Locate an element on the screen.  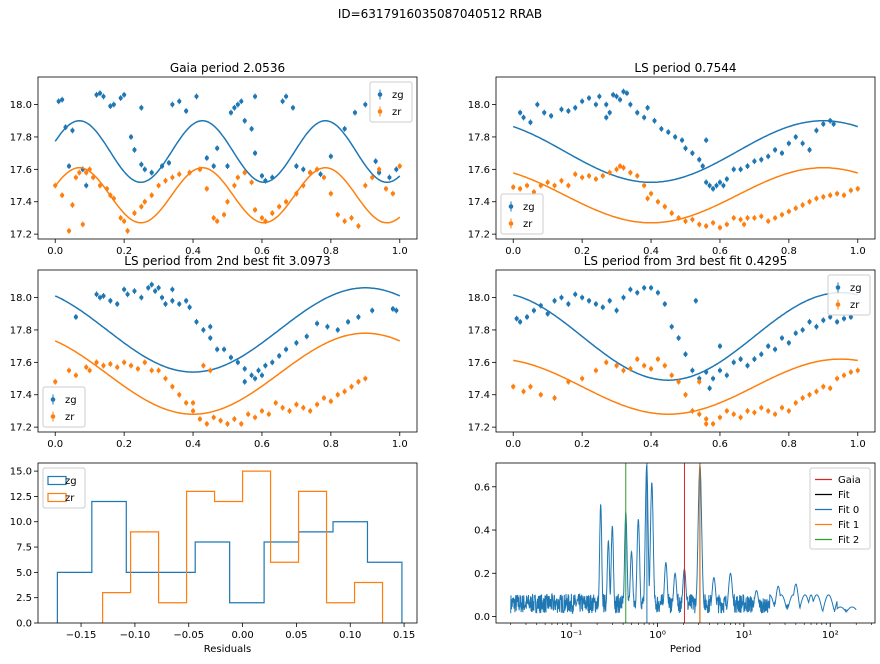
y-tick-label: 18.0 is located at coordinates (21, 298).